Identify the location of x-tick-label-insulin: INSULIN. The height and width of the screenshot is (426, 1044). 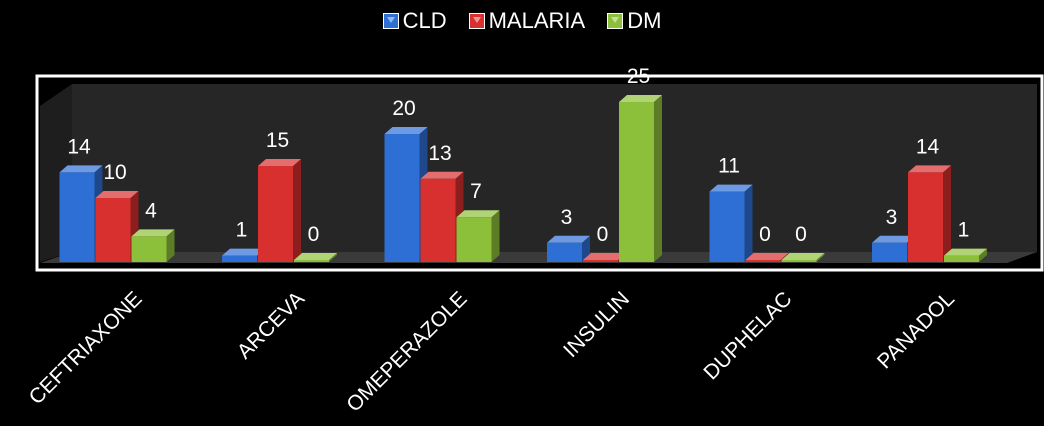
(596, 324).